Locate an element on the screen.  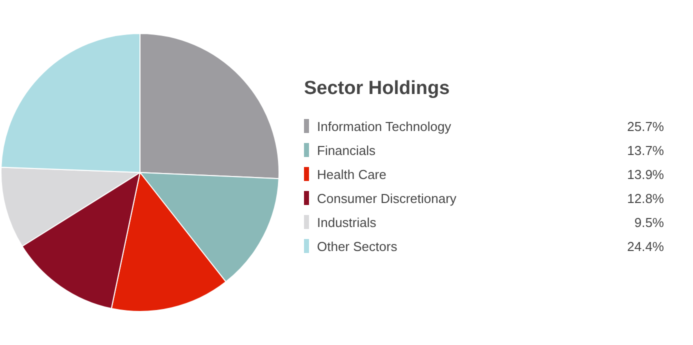
data-label: 24.4% is located at coordinates (645, 246).